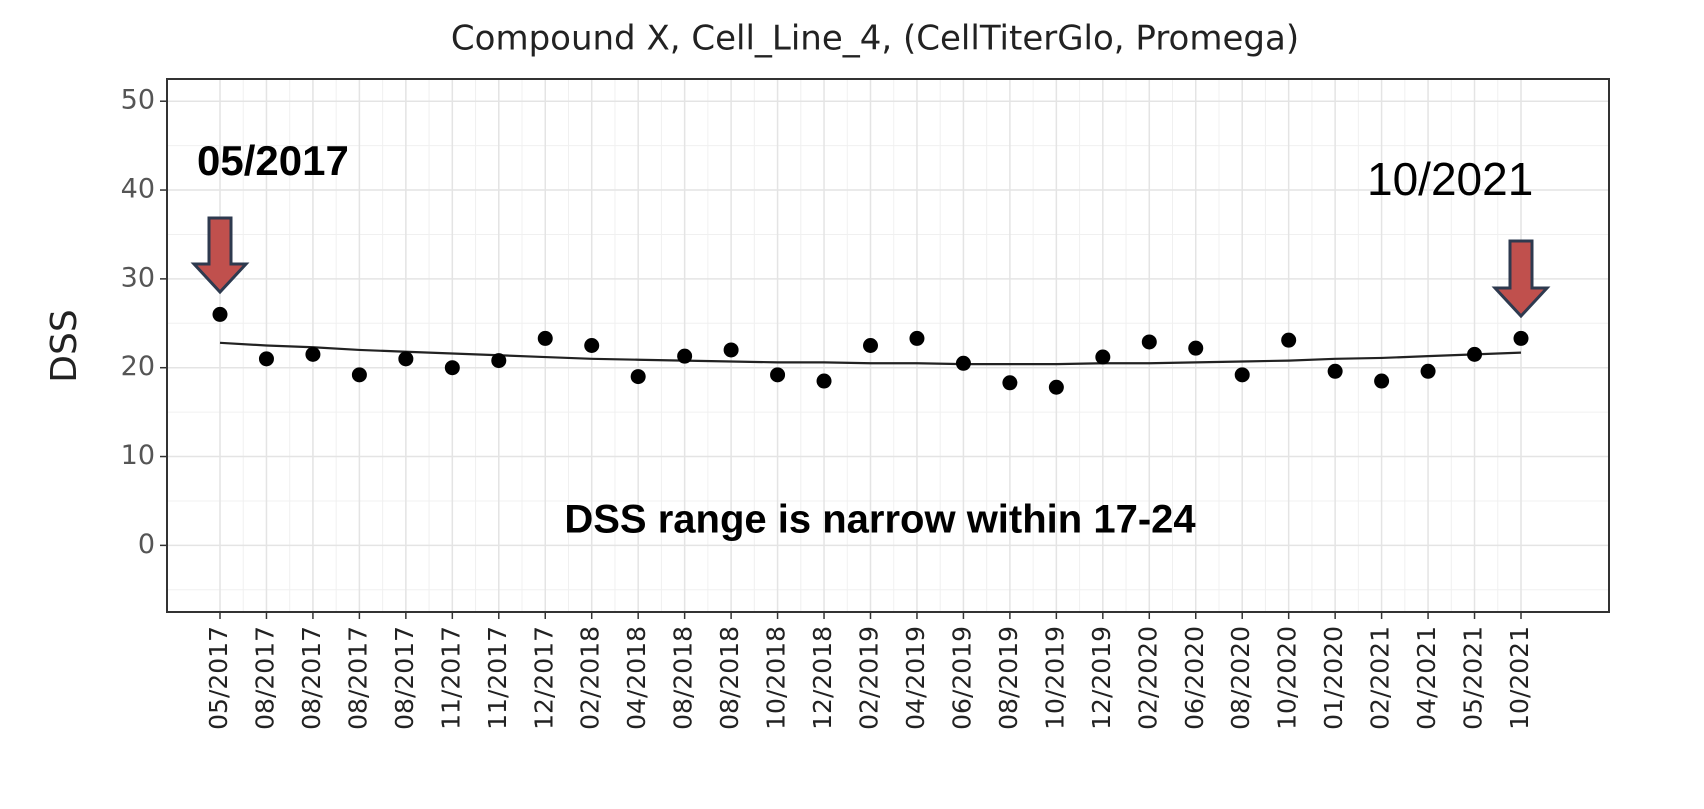 The image size is (1704, 809). I want to click on x-tick-label: 06/2019, so click(961, 678).